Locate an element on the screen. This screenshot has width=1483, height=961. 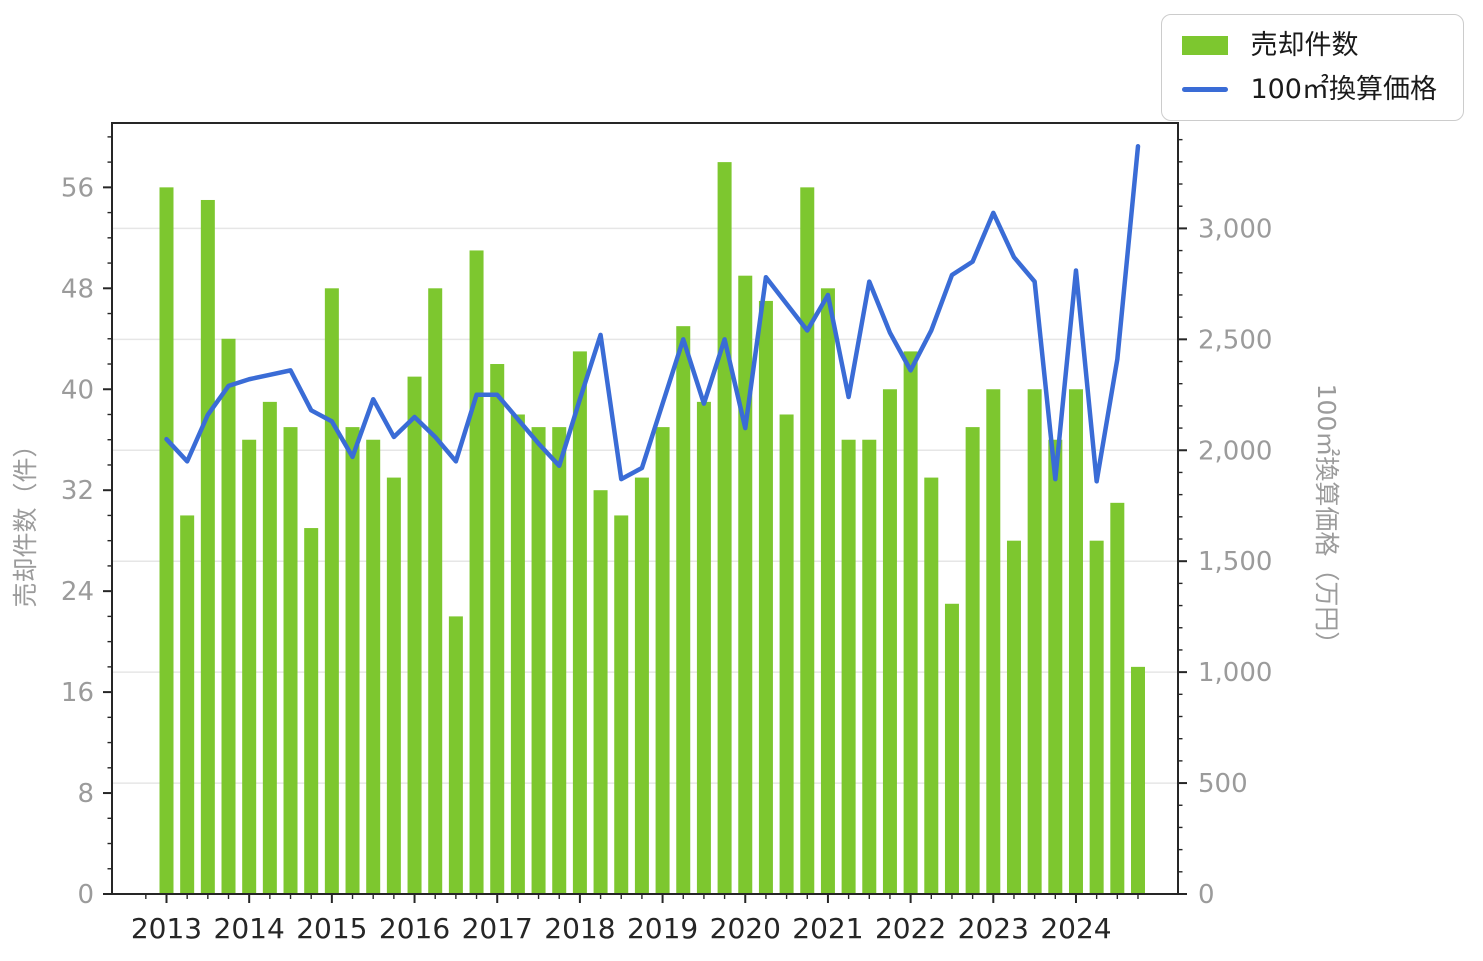
bar-2023Q1 is located at coordinates (993, 641).